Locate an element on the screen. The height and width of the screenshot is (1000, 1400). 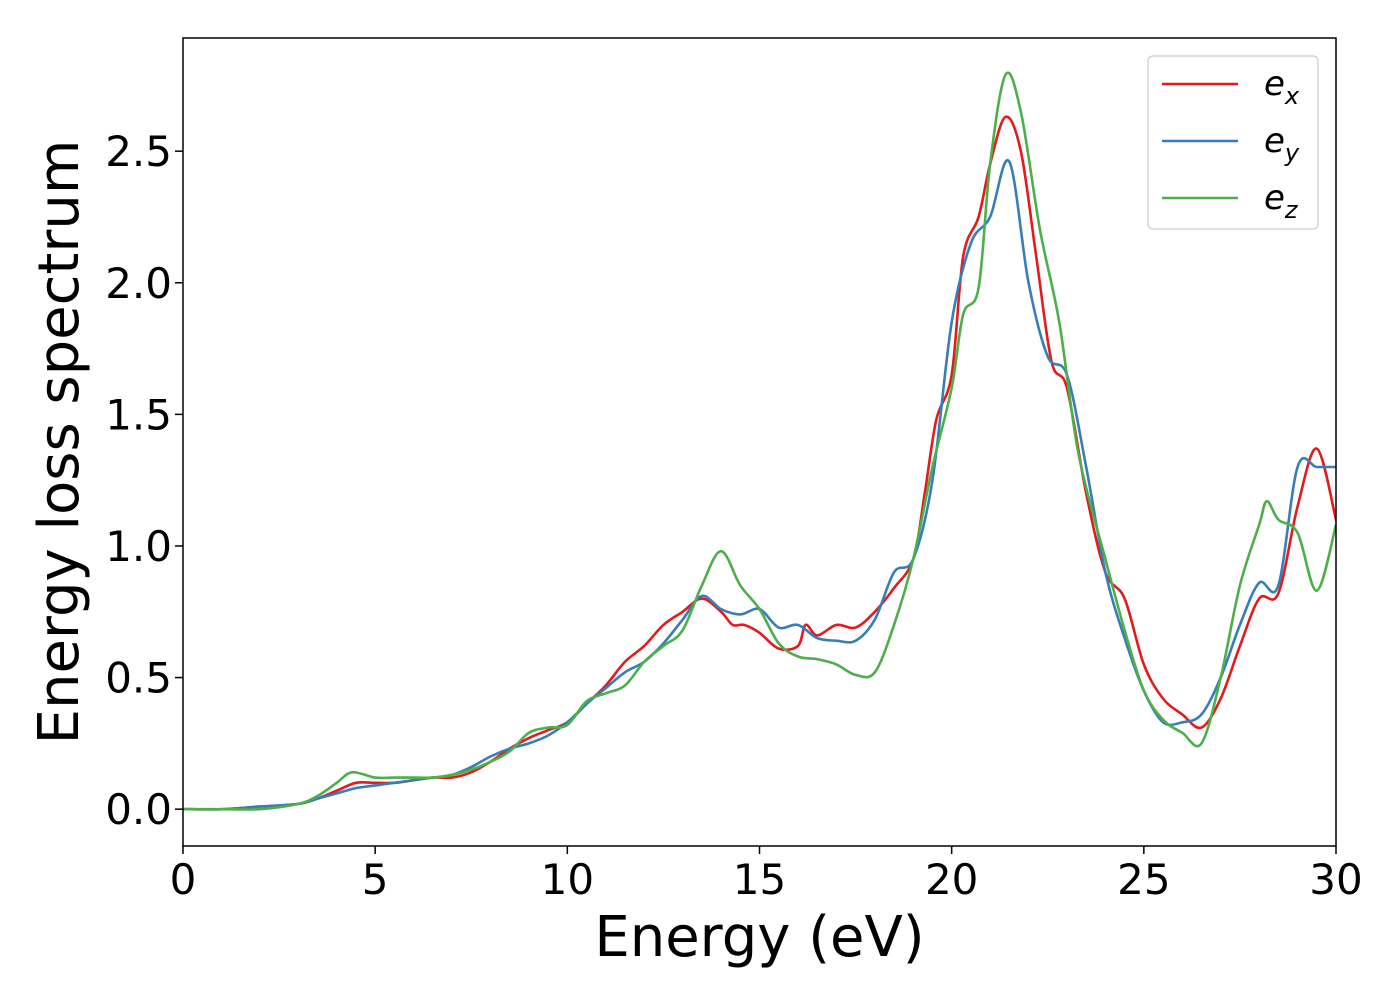
legend-label-y: ey is located at coordinates (1282, 144).